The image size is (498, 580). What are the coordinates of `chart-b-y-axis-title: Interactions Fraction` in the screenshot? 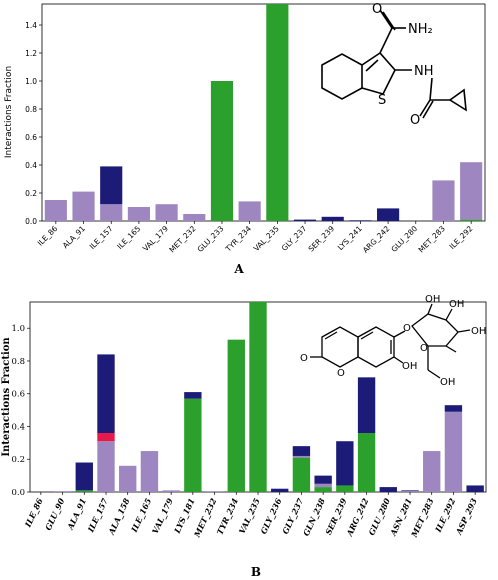 It's located at (6, 397).